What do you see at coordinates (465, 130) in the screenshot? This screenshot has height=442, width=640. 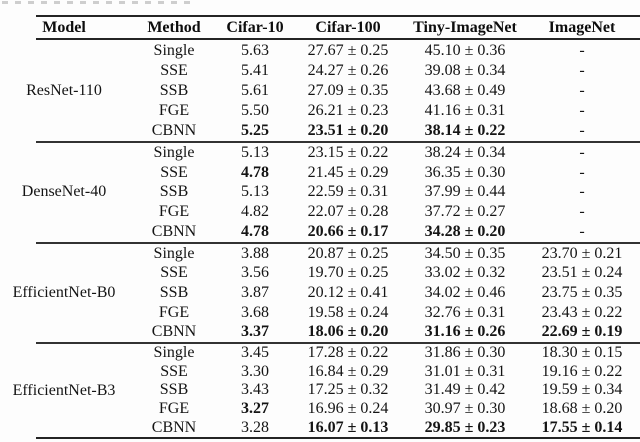 I see `value-cell-tiny-imagenet: 38.14 ± 0.22` at bounding box center [465, 130].